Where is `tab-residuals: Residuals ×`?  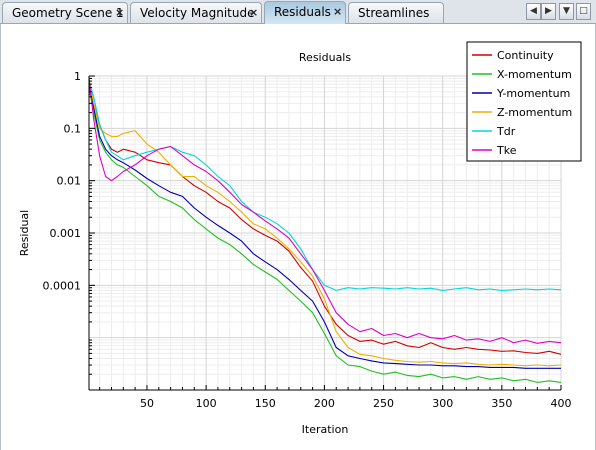 tab-residuals: Residuals × is located at coordinates (305, 12).